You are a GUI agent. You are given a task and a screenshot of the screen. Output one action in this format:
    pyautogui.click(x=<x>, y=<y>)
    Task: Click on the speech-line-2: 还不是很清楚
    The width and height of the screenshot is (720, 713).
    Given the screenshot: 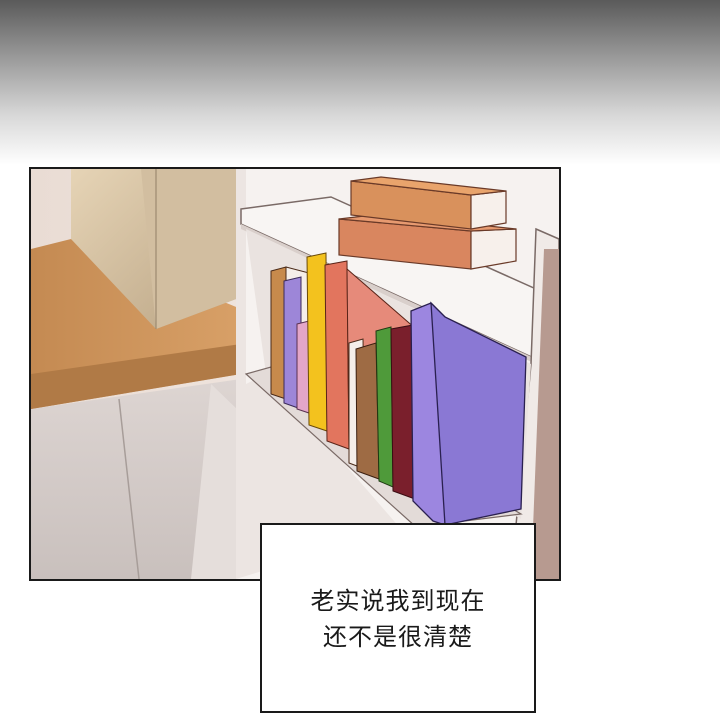 What is the action you would take?
    pyautogui.click(x=398, y=637)
    